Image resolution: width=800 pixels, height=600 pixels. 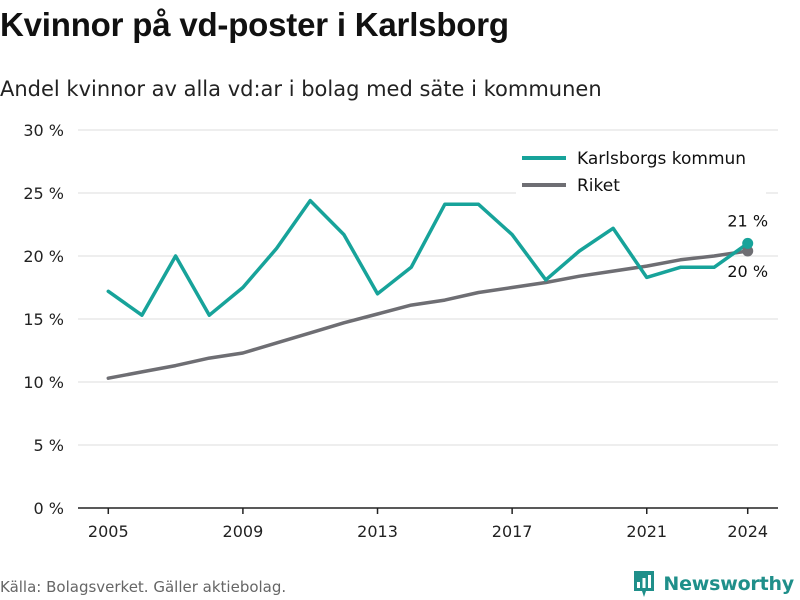 What do you see at coordinates (43, 382) in the screenshot?
I see `y-tick-label: 10 %` at bounding box center [43, 382].